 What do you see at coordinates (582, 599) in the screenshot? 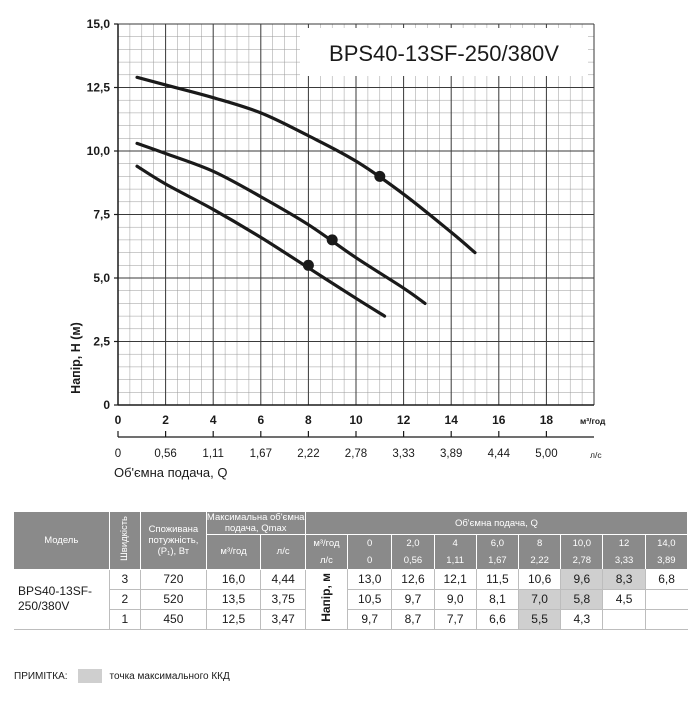
I see `head-cell-max-efficiency: 5,8` at bounding box center [582, 599].